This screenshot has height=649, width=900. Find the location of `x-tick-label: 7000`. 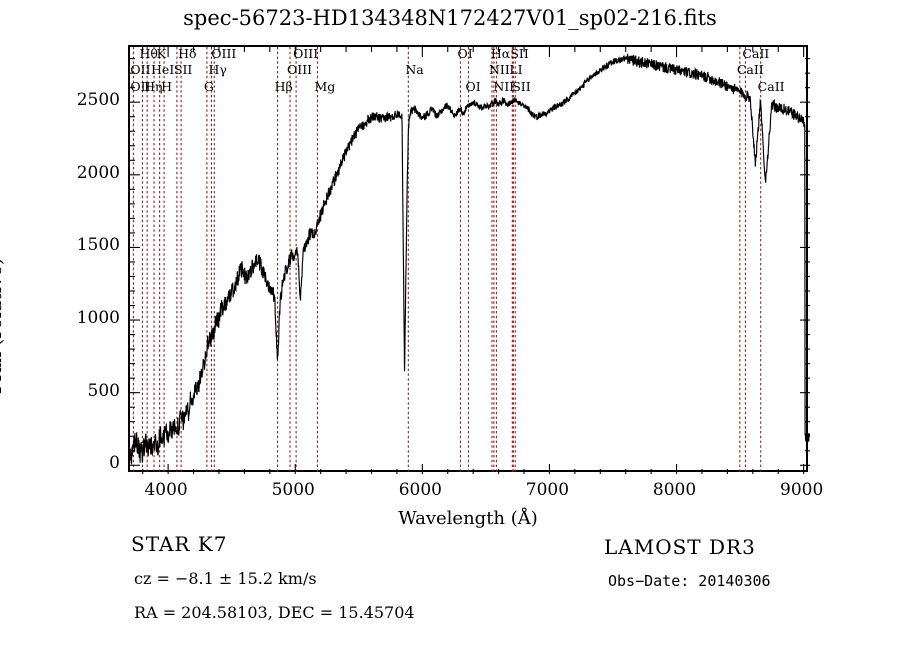

x-tick-label: 7000 is located at coordinates (547, 490).